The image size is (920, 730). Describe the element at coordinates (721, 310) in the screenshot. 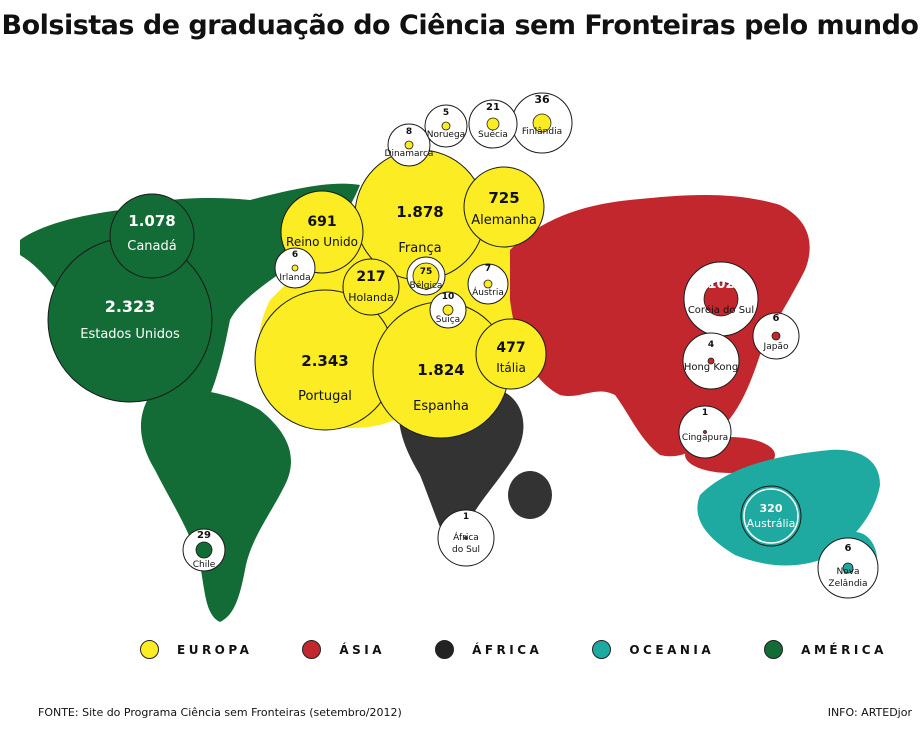

I see `bubble-name-coreia-do-sul: Coréia do Sul` at that location.